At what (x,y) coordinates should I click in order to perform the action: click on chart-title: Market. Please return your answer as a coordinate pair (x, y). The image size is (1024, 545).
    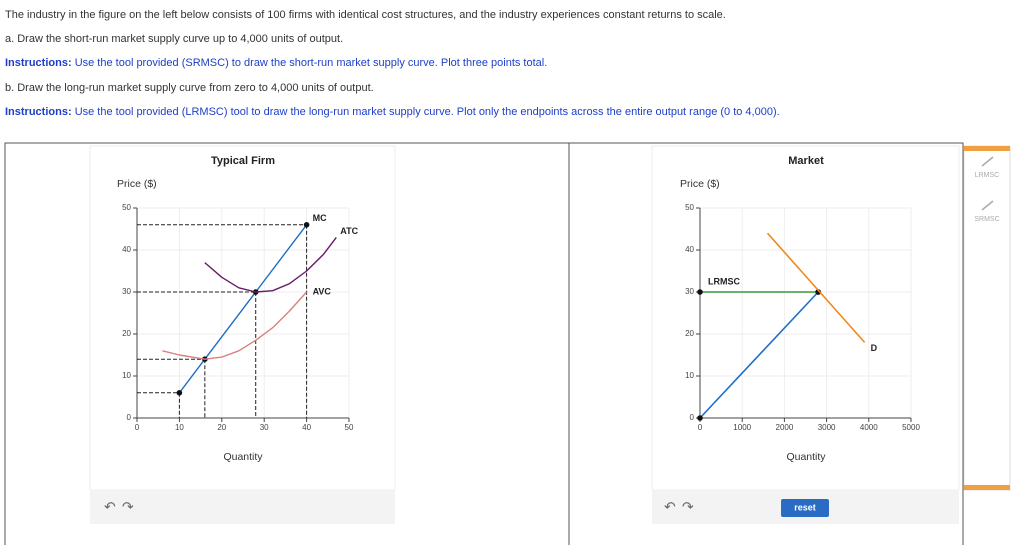
    Looking at the image, I should click on (806, 161).